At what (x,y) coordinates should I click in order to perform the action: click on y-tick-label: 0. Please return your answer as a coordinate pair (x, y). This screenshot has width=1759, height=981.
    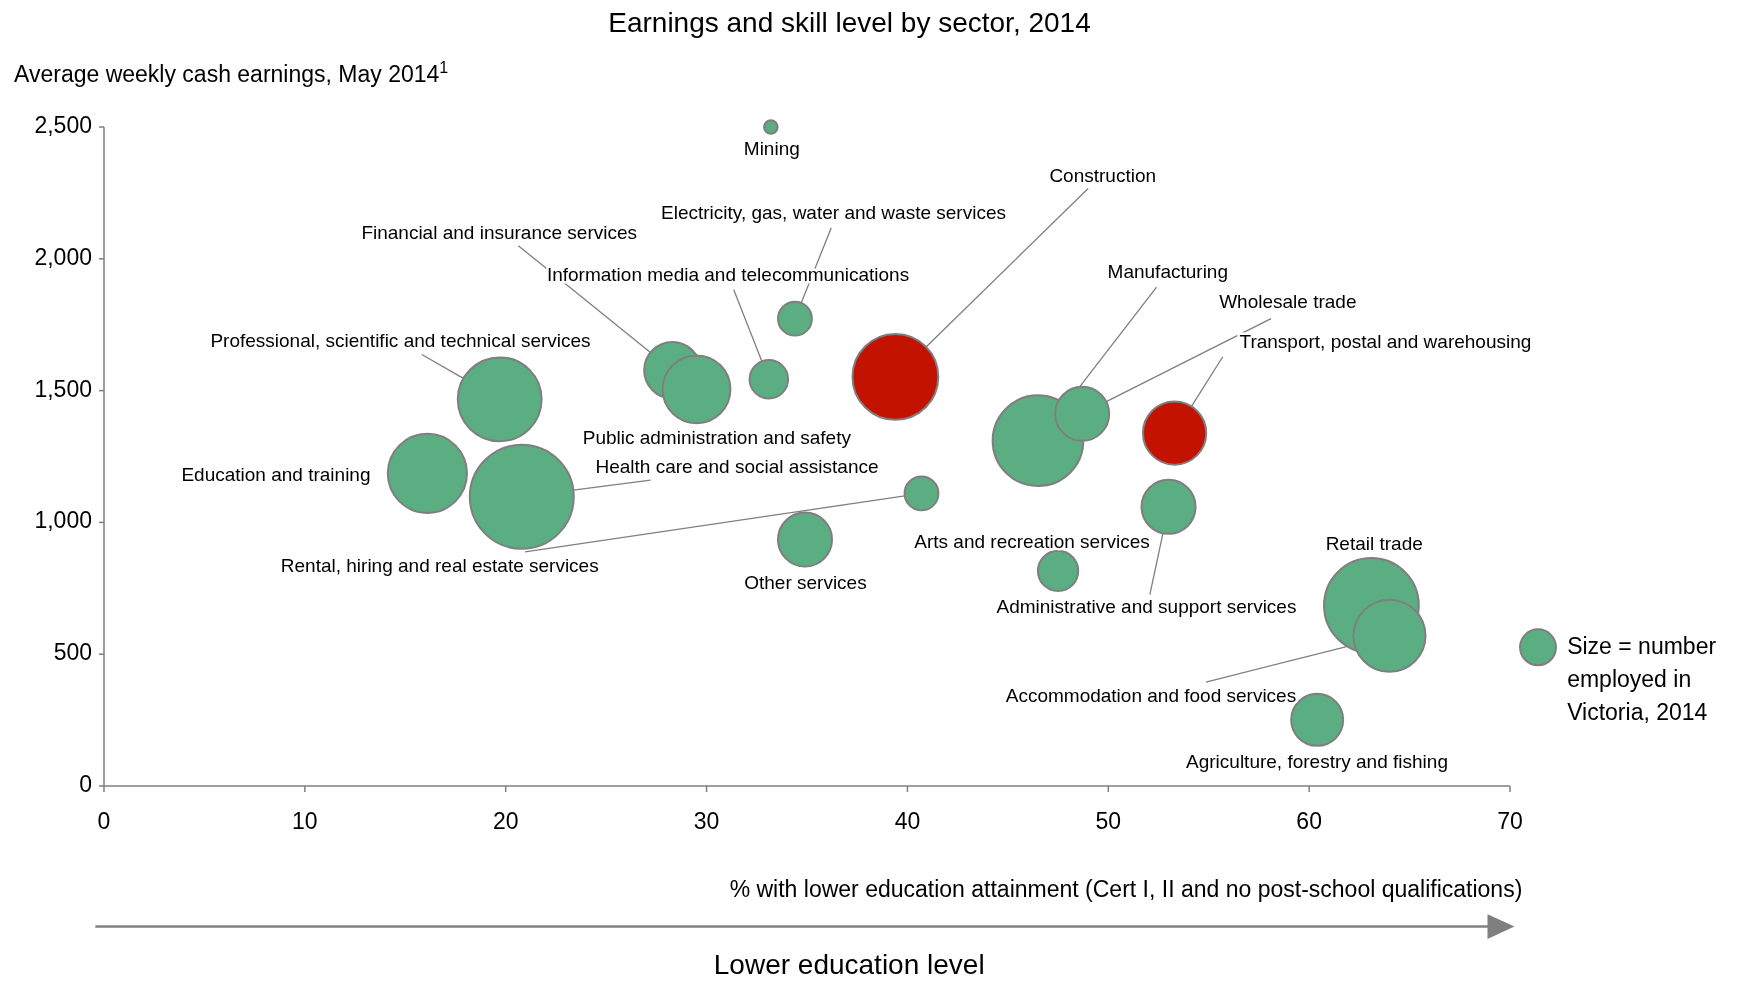
    Looking at the image, I should click on (85, 784).